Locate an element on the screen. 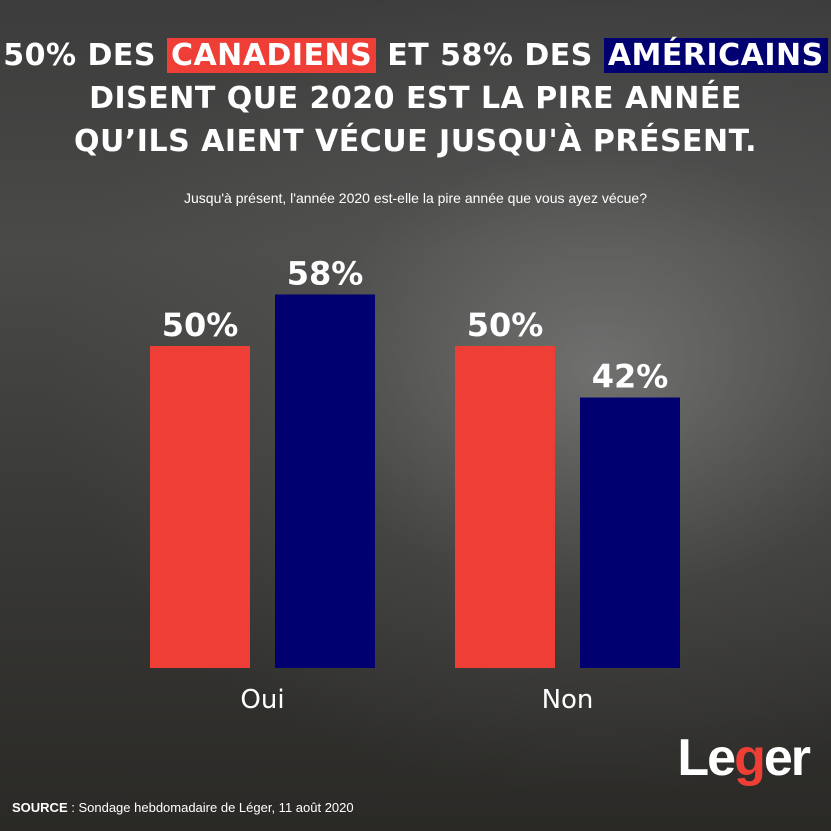 The height and width of the screenshot is (831, 831). data-label: 42% is located at coordinates (630, 377).